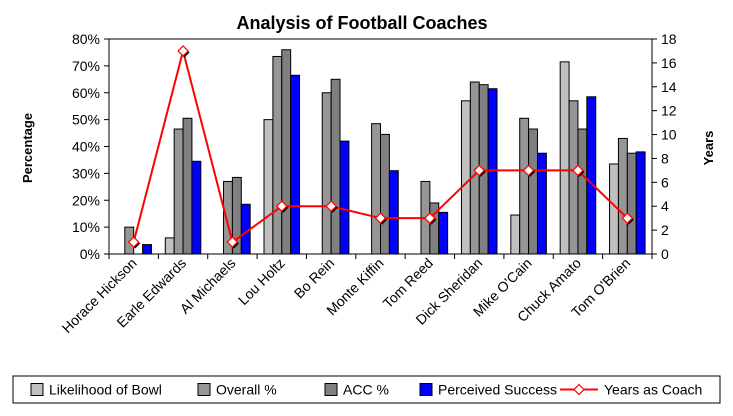 The height and width of the screenshot is (416, 733). What do you see at coordinates (86, 147) in the screenshot?
I see `y-tick-label-4: 40%` at bounding box center [86, 147].